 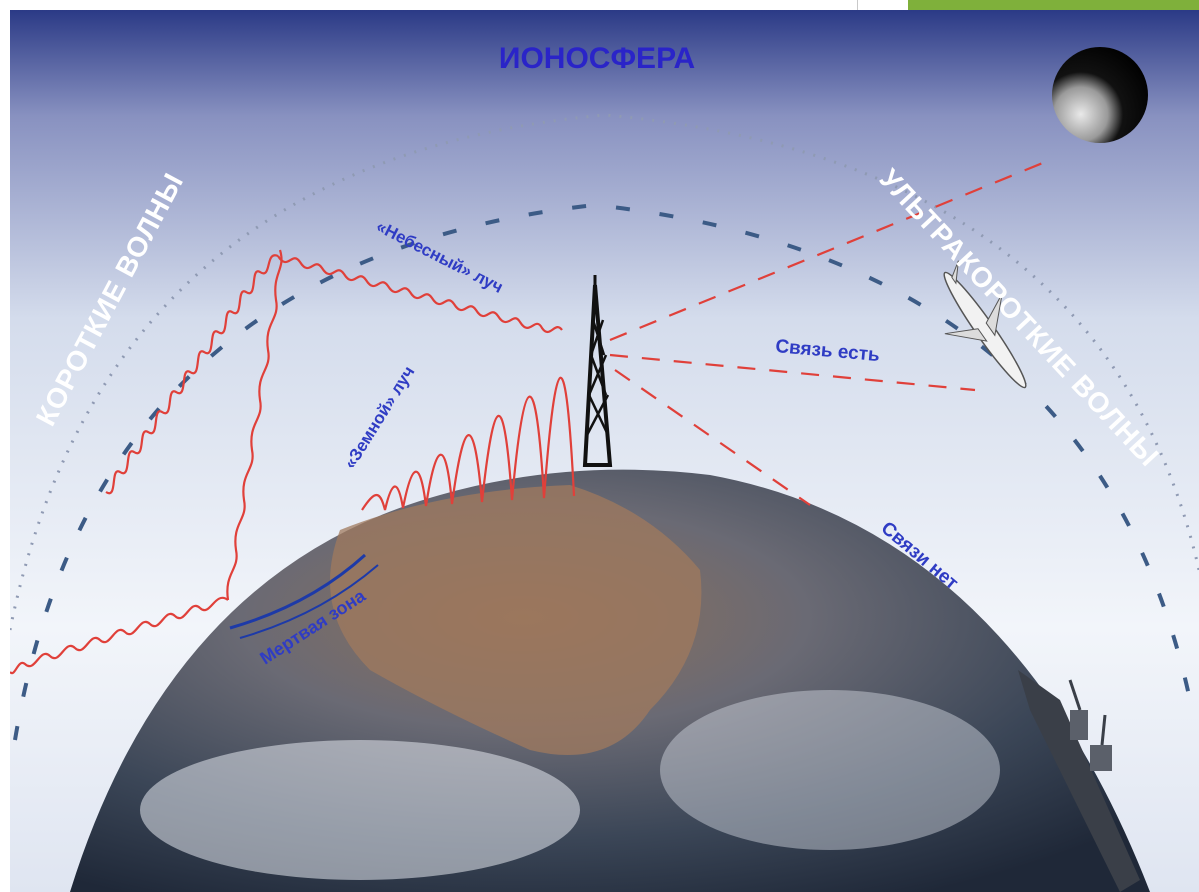 I want to click on radio-tower-icon, so click(x=597, y=371).